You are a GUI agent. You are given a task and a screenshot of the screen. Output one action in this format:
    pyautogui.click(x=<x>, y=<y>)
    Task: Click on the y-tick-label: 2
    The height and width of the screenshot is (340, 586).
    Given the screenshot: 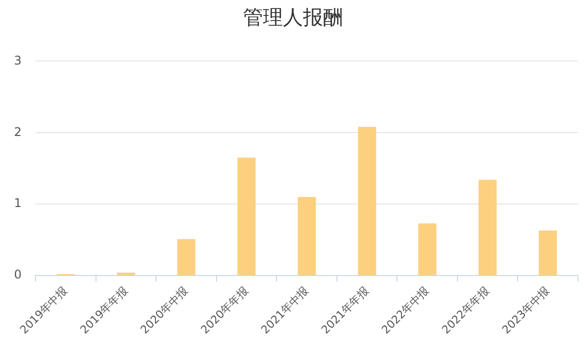 What is the action you would take?
    pyautogui.click(x=18, y=131)
    